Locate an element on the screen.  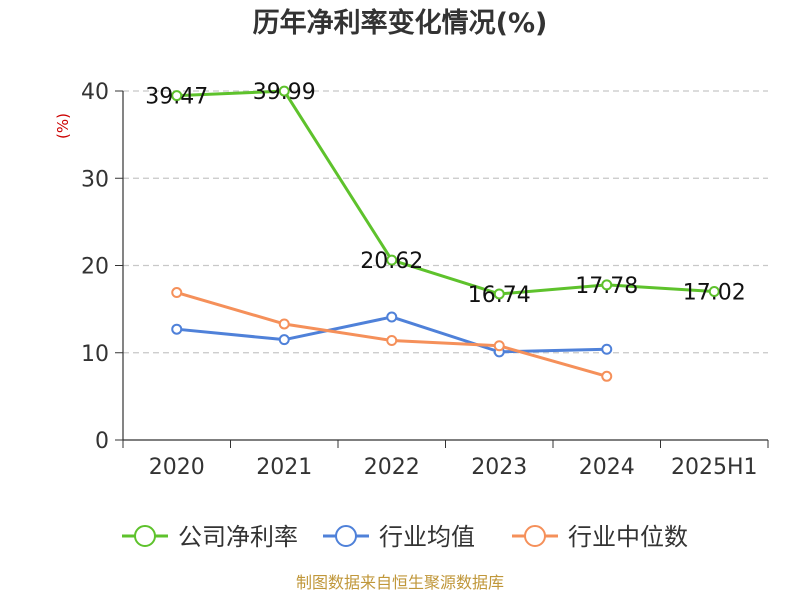
y-tick-label: 0 is located at coordinates (102, 441).